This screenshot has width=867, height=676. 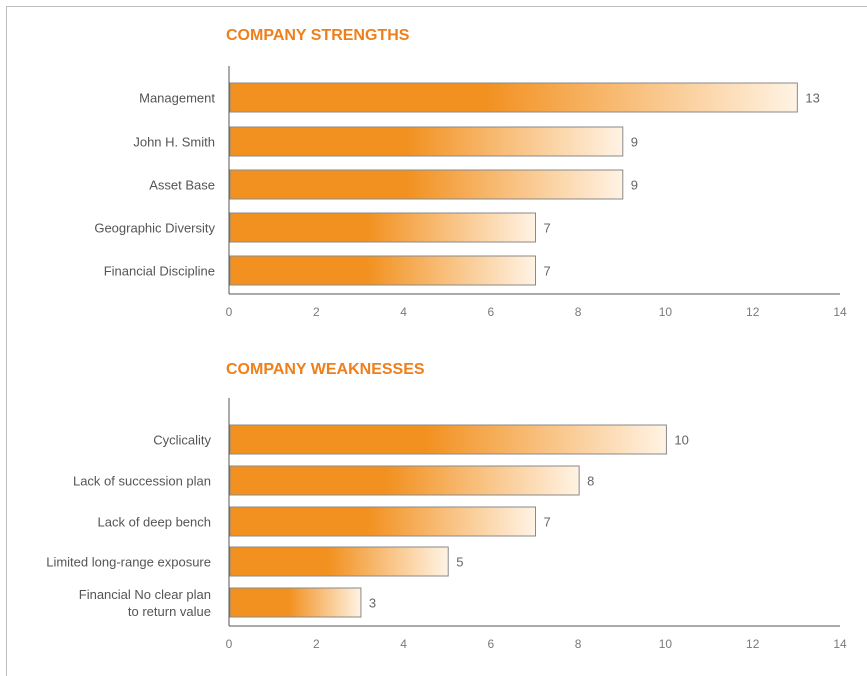 I want to click on strengths-x-tick-label: 14, so click(x=840, y=312).